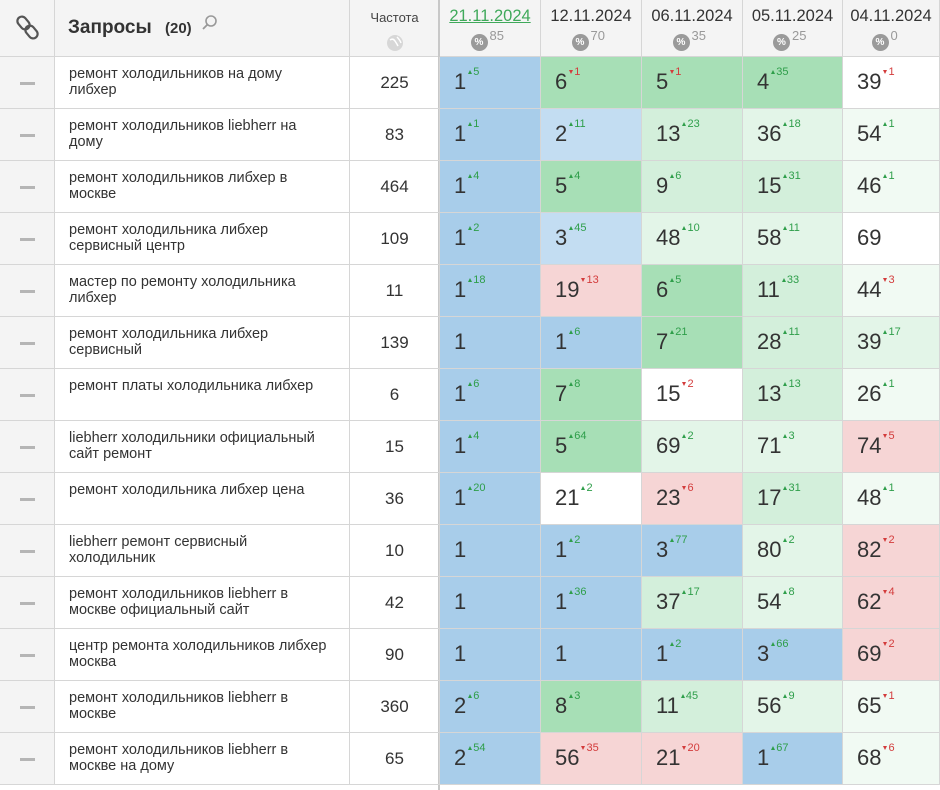 The height and width of the screenshot is (790, 940). Describe the element at coordinates (490, 28) in the screenshot. I see `date-header: 21.11.2024% 85` at that location.